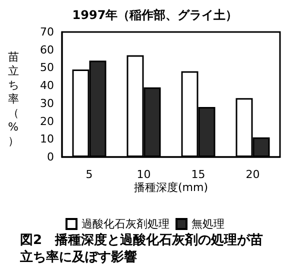 Image resolution: width=290 pixels, height=278 pixels. I want to click on caption: 図2 播種深度と過酸化石灰剤の処理が苗立ち率に及ぼす影響, so click(141, 248).